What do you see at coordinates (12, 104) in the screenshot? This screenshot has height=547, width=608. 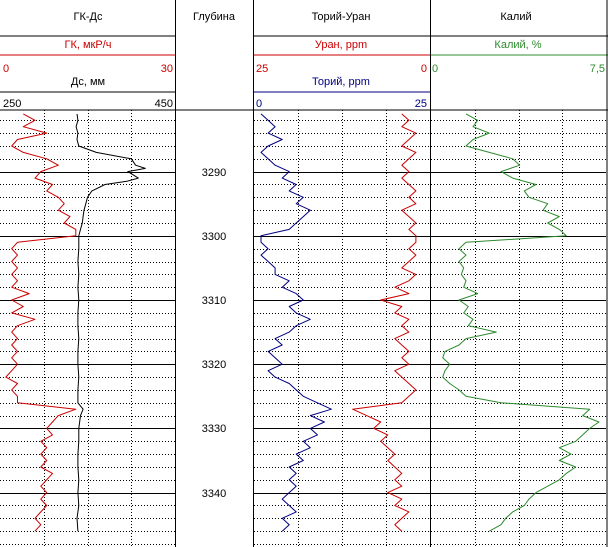 I see `caliper-scale-min: 250` at bounding box center [12, 104].